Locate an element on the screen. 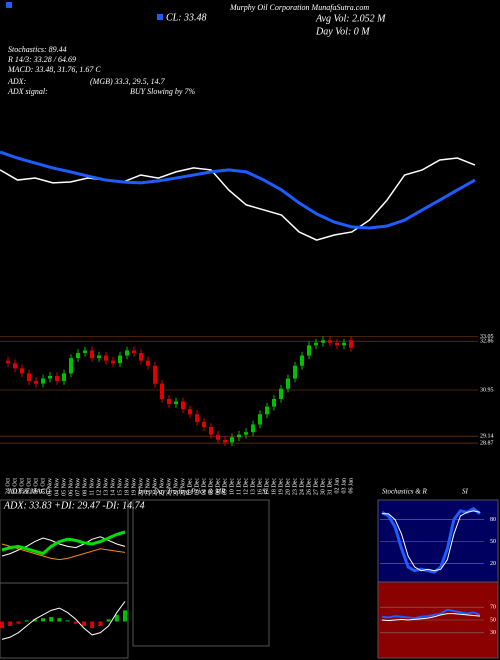 The width and height of the screenshot is (500, 660). x-tick-label: 06 Jan is located at coordinates (351, 486).